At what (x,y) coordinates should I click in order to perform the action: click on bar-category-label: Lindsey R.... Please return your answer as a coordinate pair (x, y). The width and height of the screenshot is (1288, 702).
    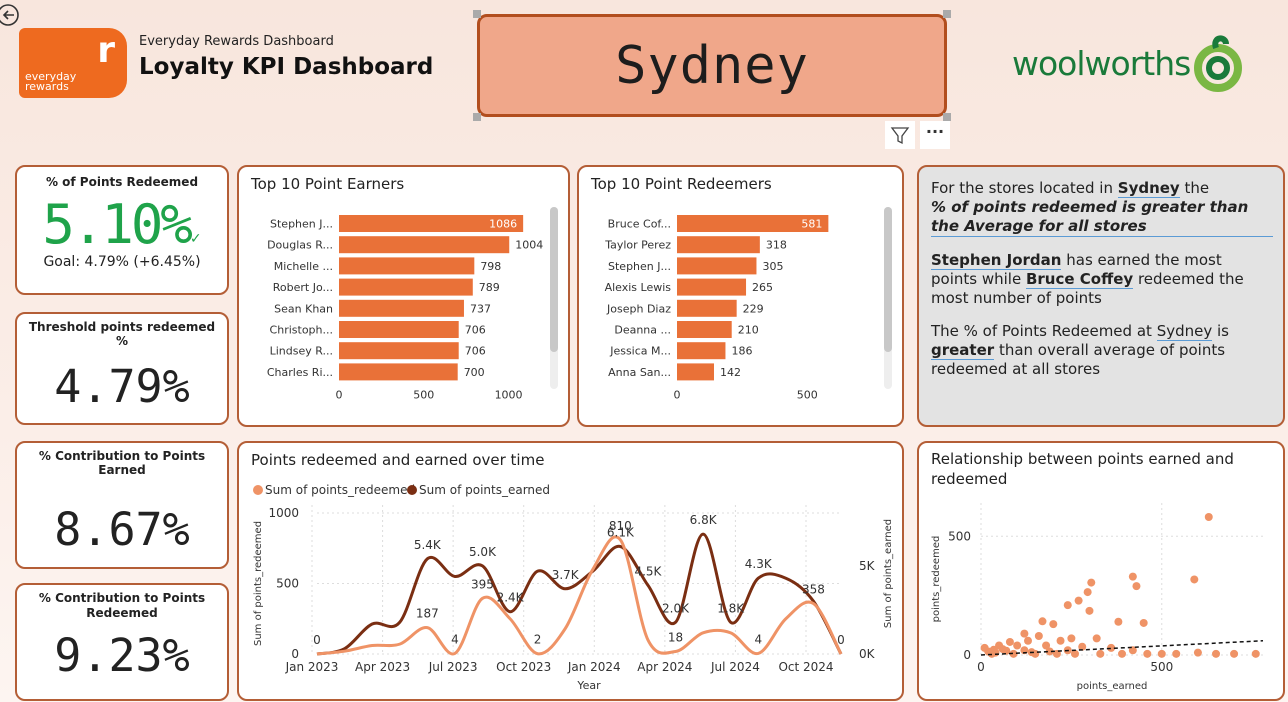
    Looking at the image, I should click on (301, 351).